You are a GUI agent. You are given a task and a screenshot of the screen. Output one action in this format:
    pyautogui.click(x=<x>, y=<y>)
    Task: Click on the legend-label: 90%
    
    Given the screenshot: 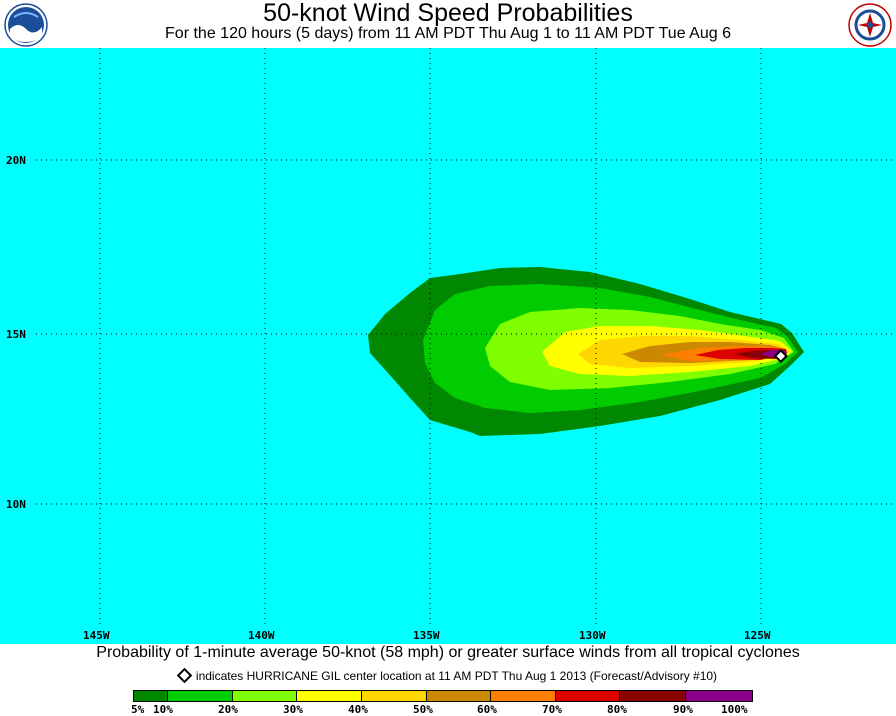 What is the action you would take?
    pyautogui.click(x=683, y=709)
    